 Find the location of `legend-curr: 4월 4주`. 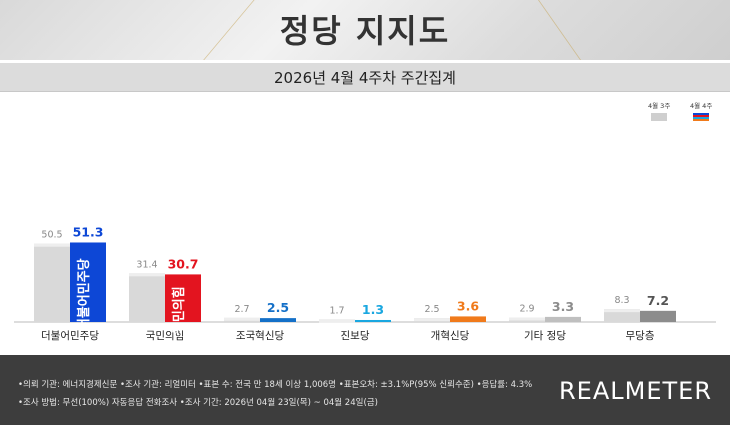

legend-curr: 4월 4주 is located at coordinates (701, 110).